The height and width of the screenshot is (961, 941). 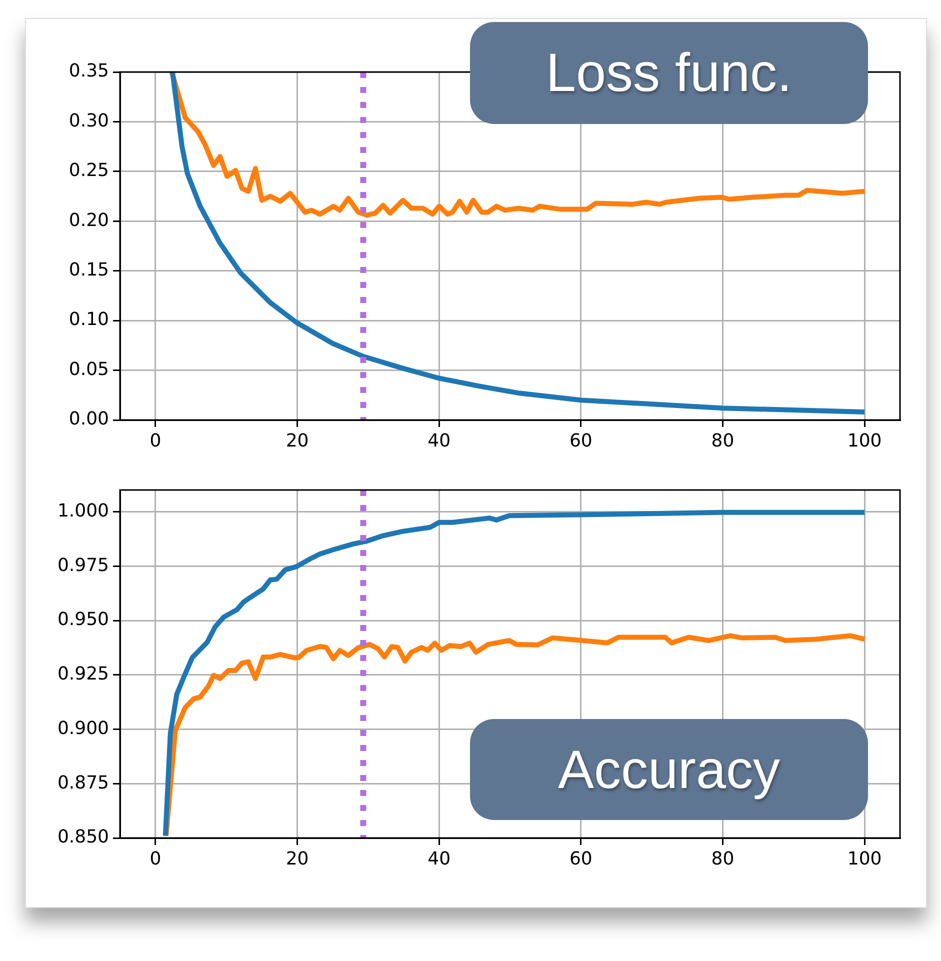 I want to click on y-tick-label: 0.900, so click(x=83, y=728).